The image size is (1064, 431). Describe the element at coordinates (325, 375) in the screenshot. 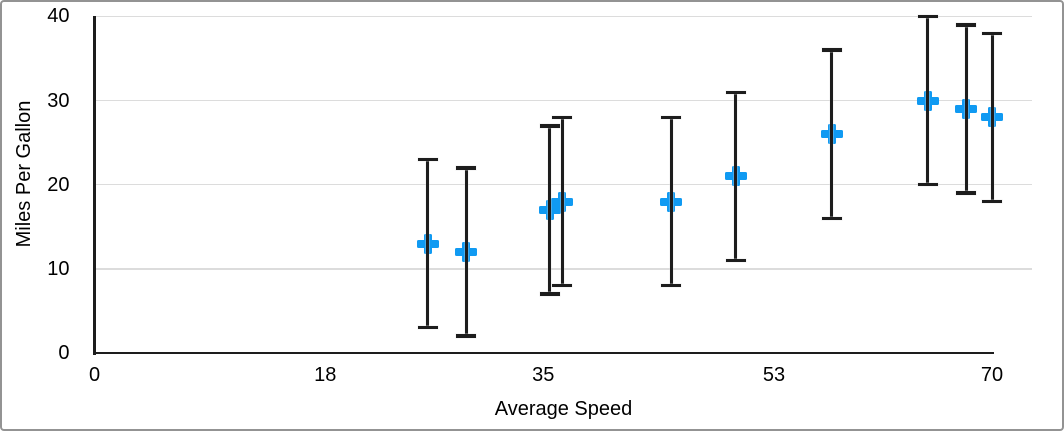

I see `x-tick-label-18: 18` at that location.